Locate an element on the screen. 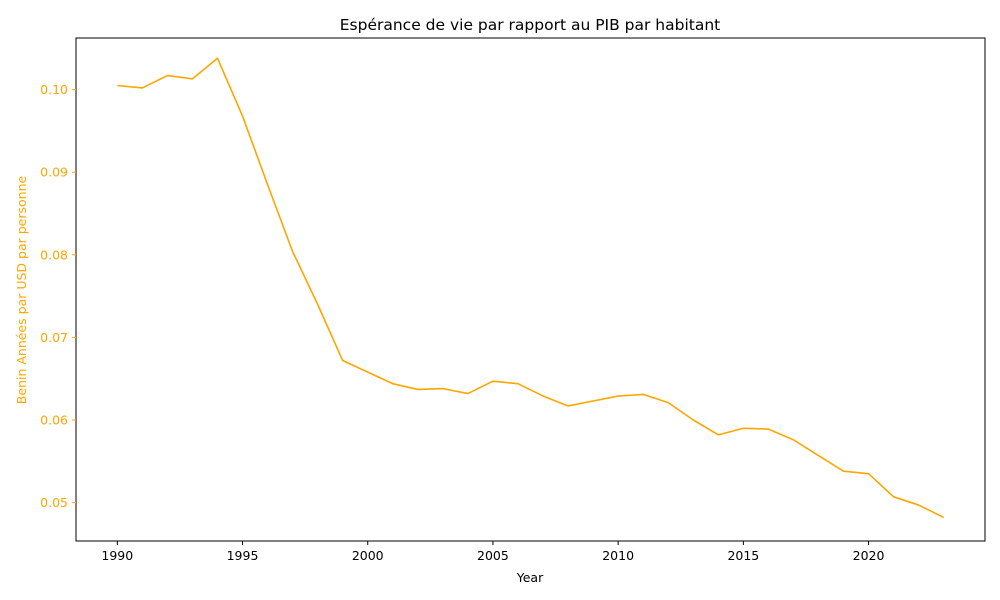 This screenshot has width=1000, height=600. y-tick-label: 0.08 is located at coordinates (54, 254).